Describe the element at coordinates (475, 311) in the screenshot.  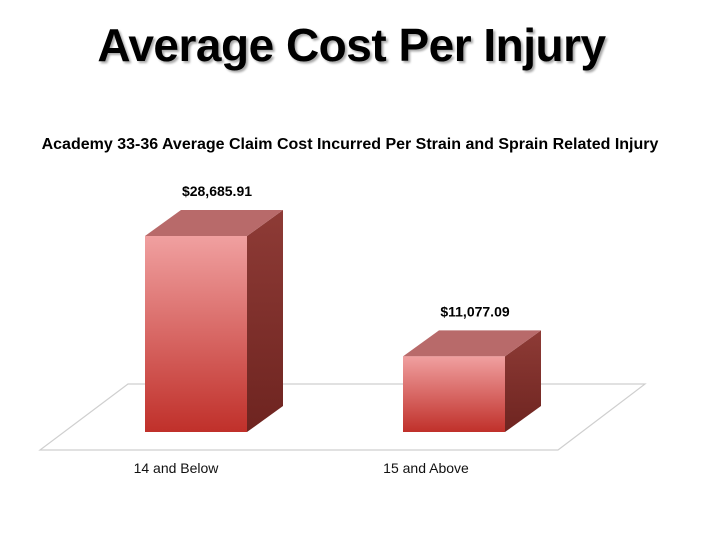
I see `data-label-2: $11,077.09` at that location.